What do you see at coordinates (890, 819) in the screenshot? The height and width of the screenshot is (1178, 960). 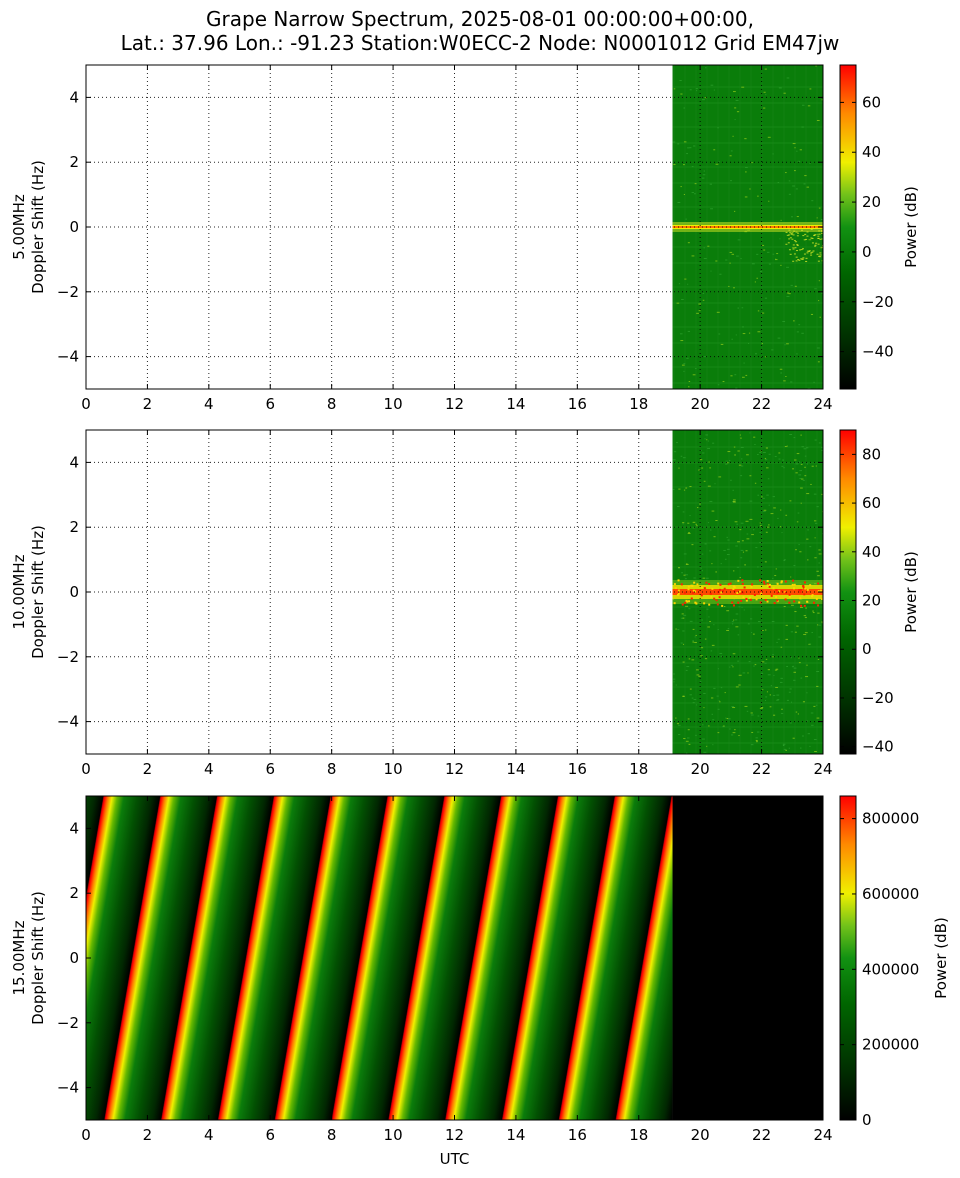 I see `colorbar-tick-label: 800000` at bounding box center [890, 819].